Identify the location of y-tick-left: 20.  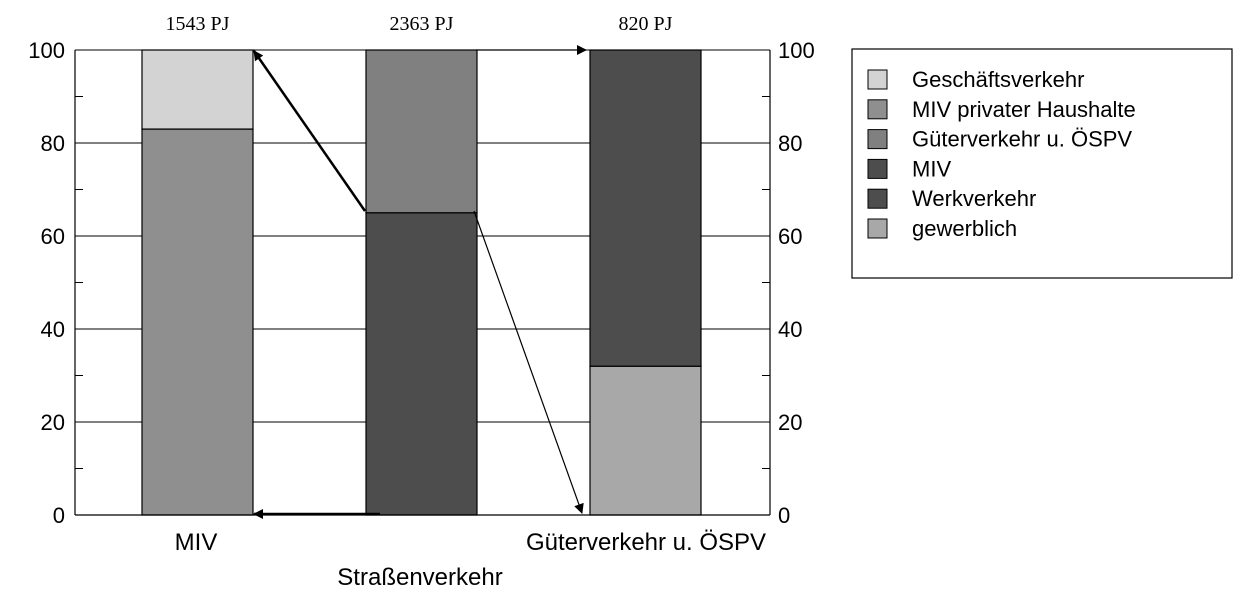
(53, 422).